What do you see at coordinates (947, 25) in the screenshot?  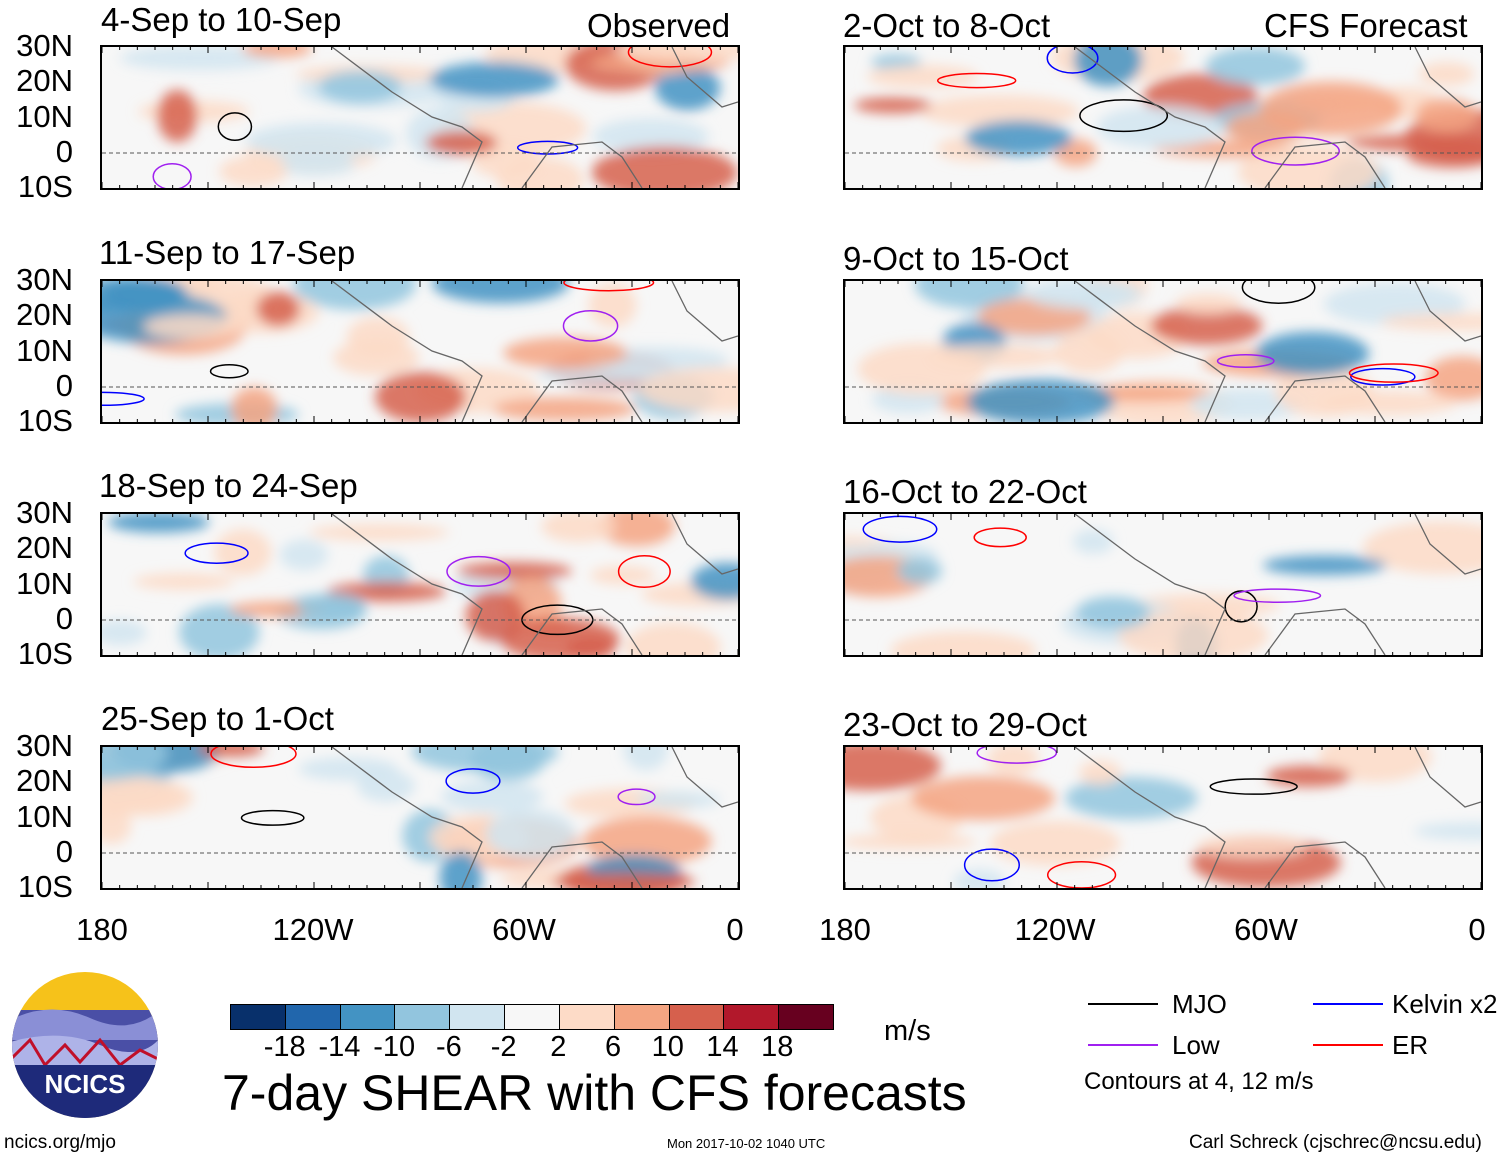 I see `panel-title: 2-Oct to 8-Oct` at bounding box center [947, 25].